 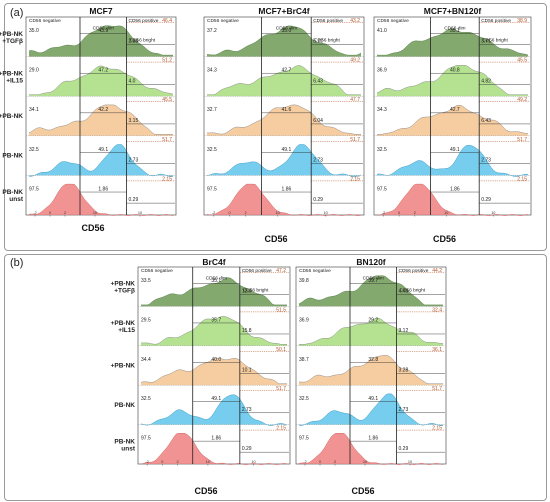 What do you see at coordinates (216, 360) in the screenshot?
I see `cd56-dim-value: 40.0` at bounding box center [216, 360].